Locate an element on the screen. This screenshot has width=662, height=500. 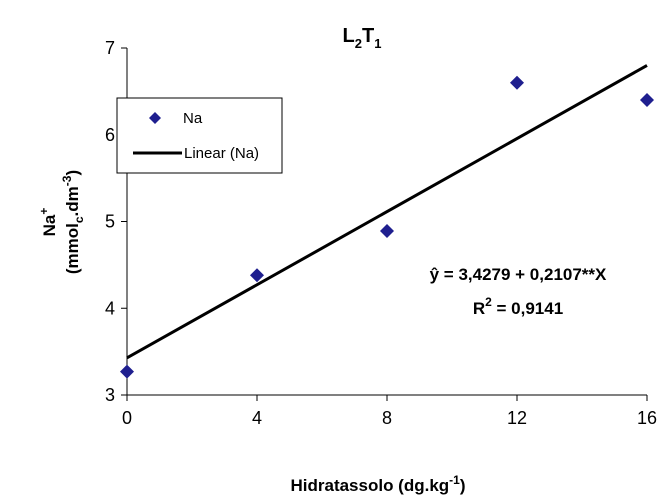
x-tick-label: 4 is located at coordinates (257, 418).